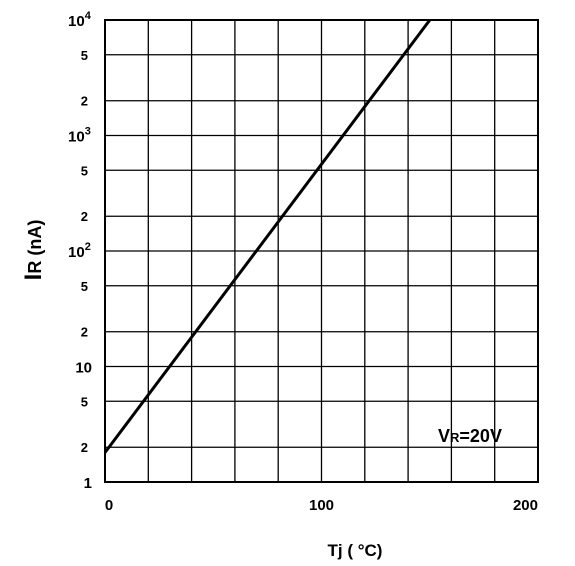 The image size is (575, 566). What do you see at coordinates (525, 505) in the screenshot?
I see `x-tick-label: 200` at bounding box center [525, 505].